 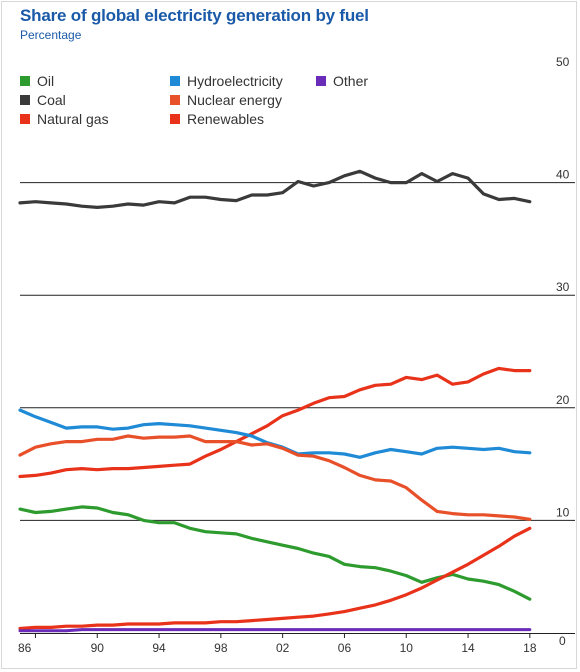 I want to click on legend-swatch-nuclear-energy-icon, so click(x=175, y=100).